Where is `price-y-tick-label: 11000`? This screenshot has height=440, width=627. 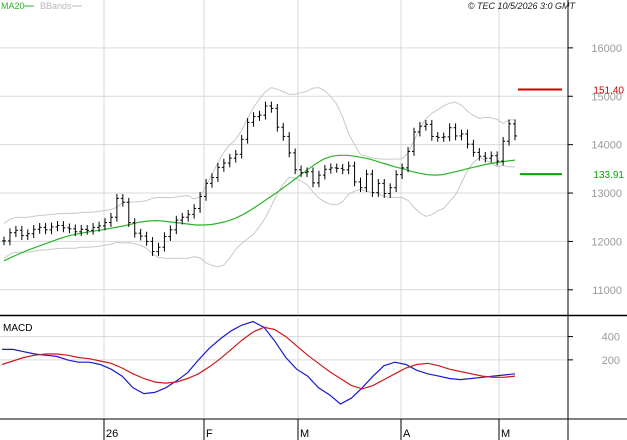 price-y-tick-label: 11000 is located at coordinates (607, 291).